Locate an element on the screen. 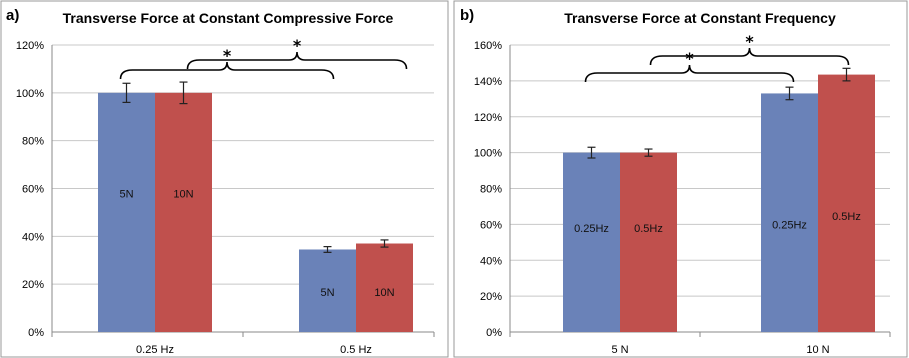 This screenshot has height=358, width=909. panel-b-letter: b) is located at coordinates (467, 15).